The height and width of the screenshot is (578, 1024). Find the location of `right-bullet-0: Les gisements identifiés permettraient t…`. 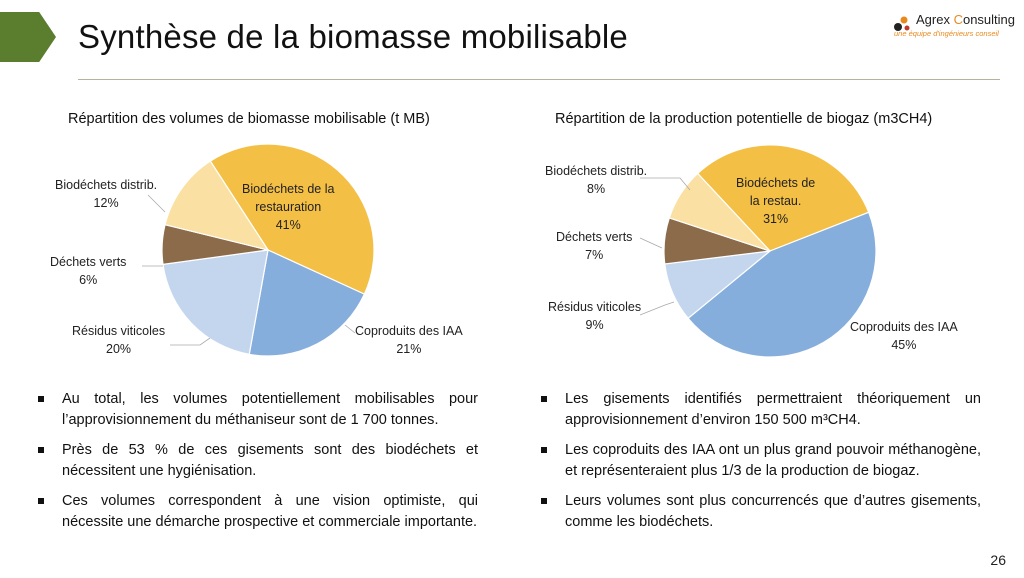

right-bullet-0: Les gisements identifiés permettraient t… is located at coordinates (760, 409).